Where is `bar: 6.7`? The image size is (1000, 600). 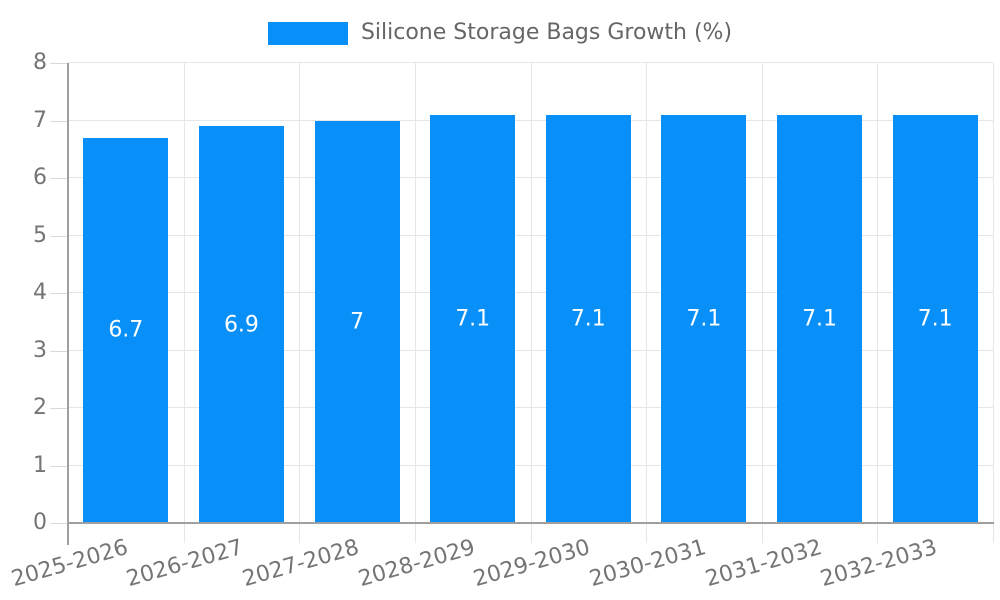
bar: 6.7 is located at coordinates (126, 330).